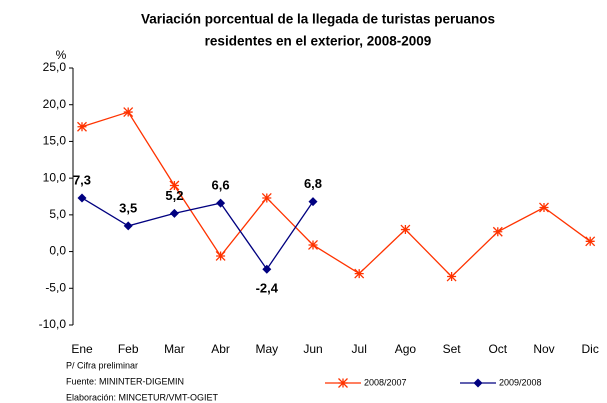 This screenshot has height=403, width=607. Describe the element at coordinates (266, 349) in the screenshot. I see `x-tick-label: May` at that location.